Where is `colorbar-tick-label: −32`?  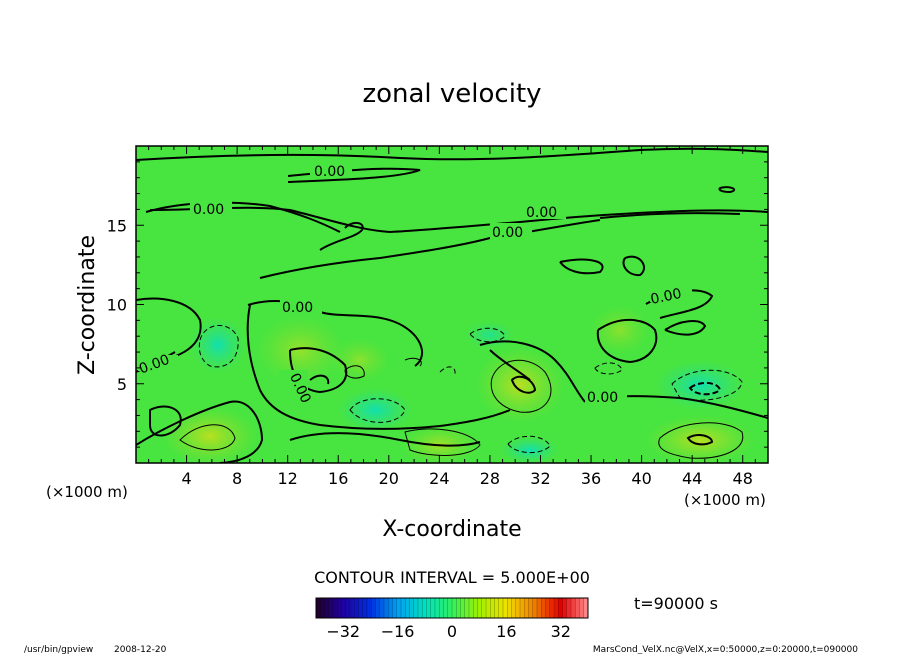
colorbar-tick-label: −32 is located at coordinates (343, 631).